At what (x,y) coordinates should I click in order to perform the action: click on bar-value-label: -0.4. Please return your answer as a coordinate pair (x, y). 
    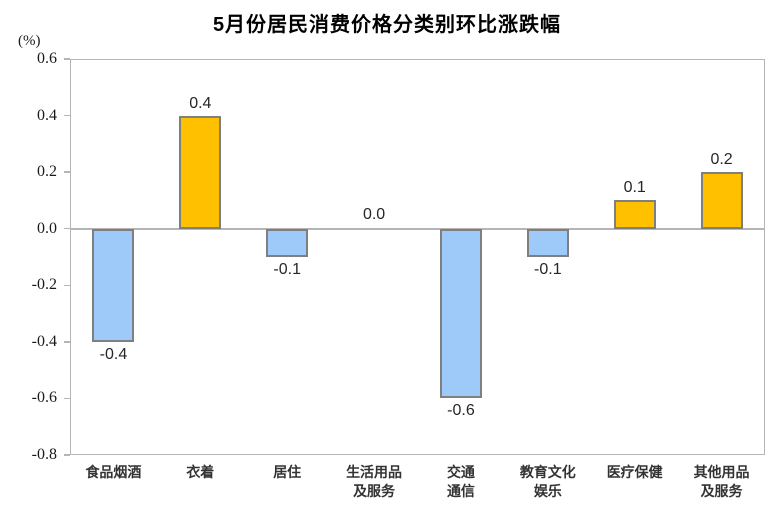
    Looking at the image, I should click on (113, 354).